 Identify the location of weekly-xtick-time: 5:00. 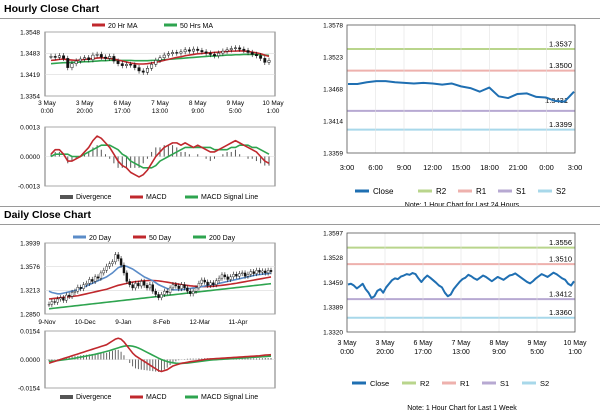
(537, 352).